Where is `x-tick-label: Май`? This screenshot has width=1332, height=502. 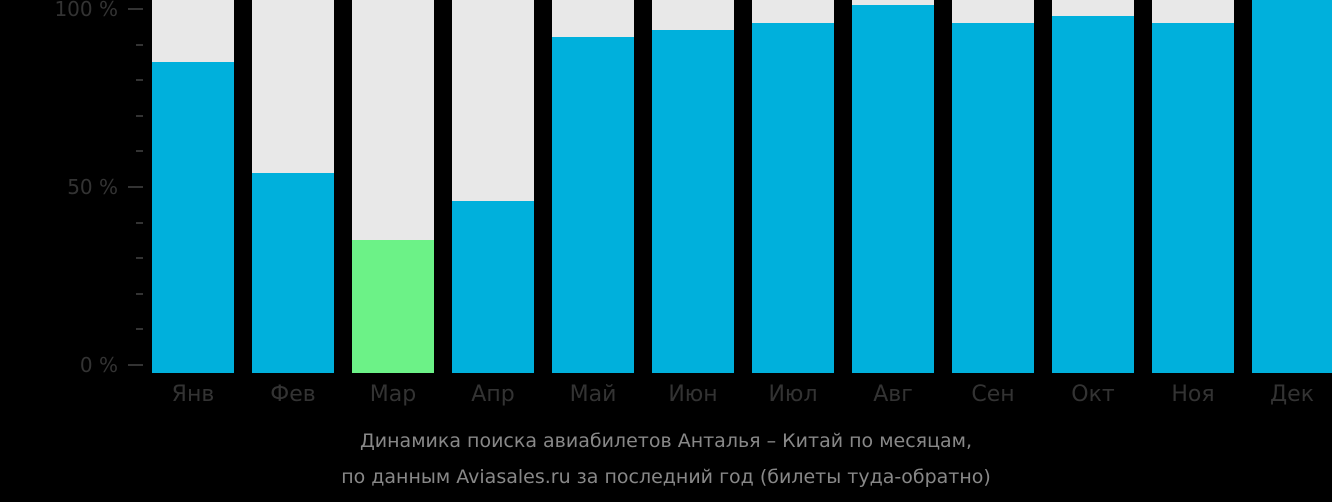
x-tick-label: Май is located at coordinates (593, 394).